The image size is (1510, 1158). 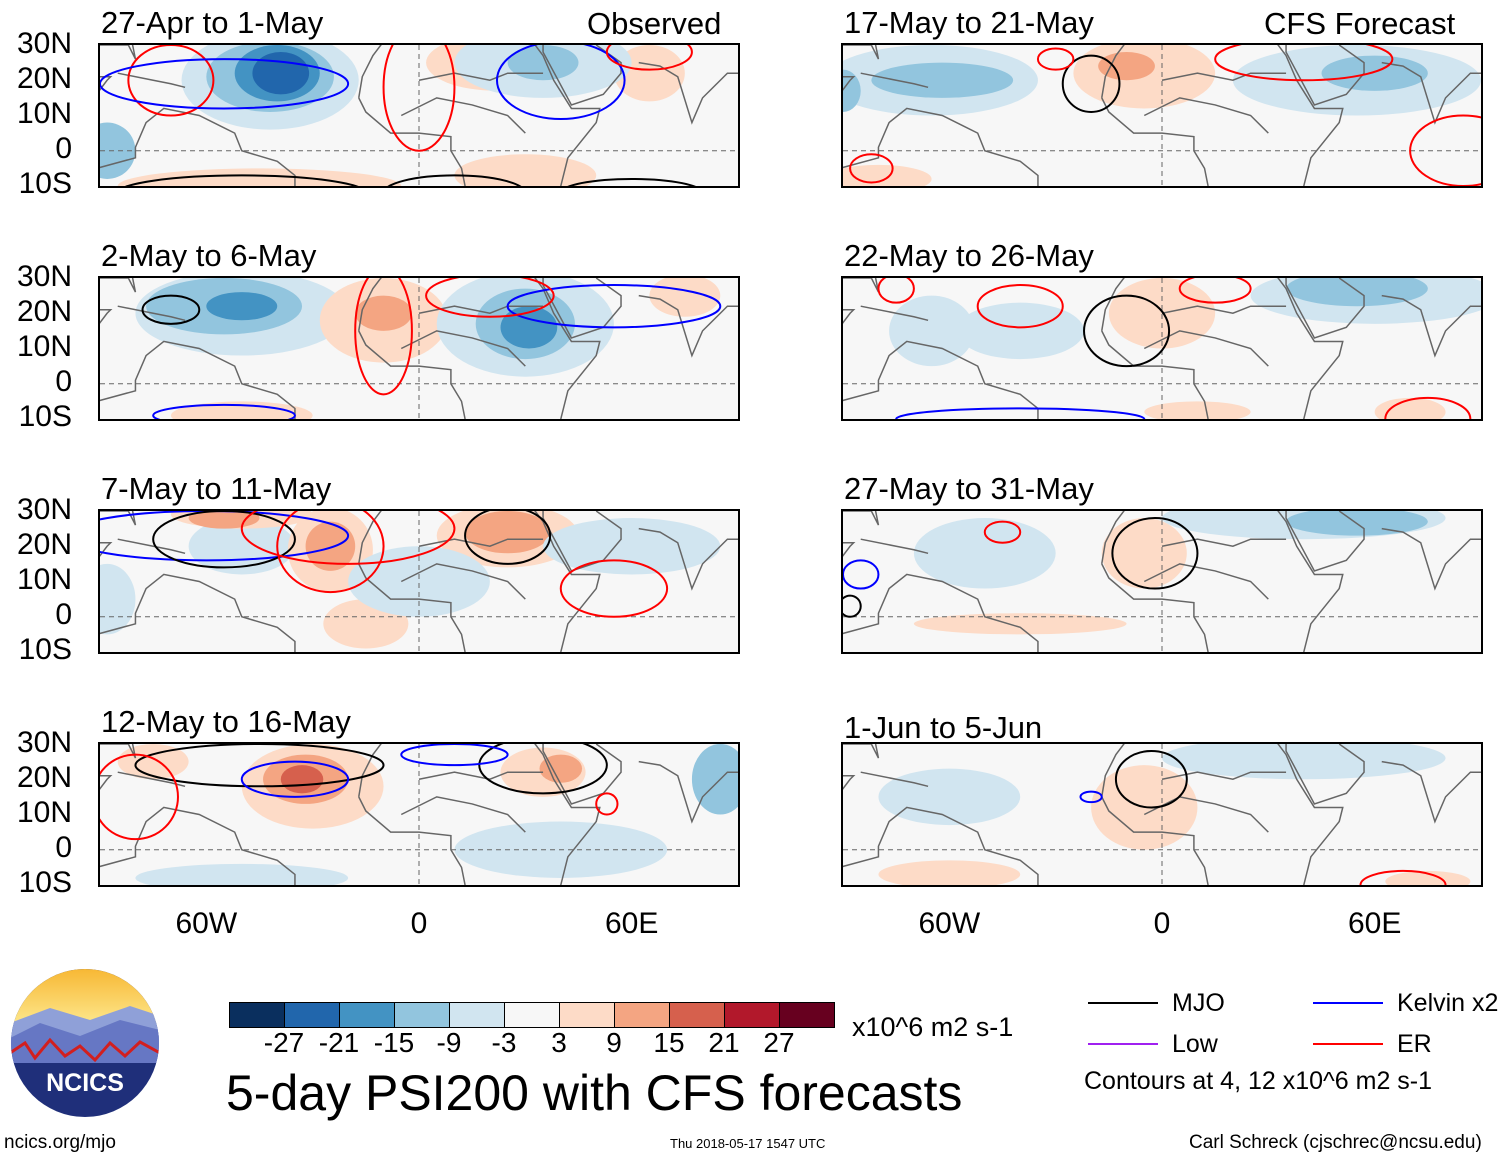 I want to click on legend-label: Kelvin x2, so click(x=1448, y=1003).